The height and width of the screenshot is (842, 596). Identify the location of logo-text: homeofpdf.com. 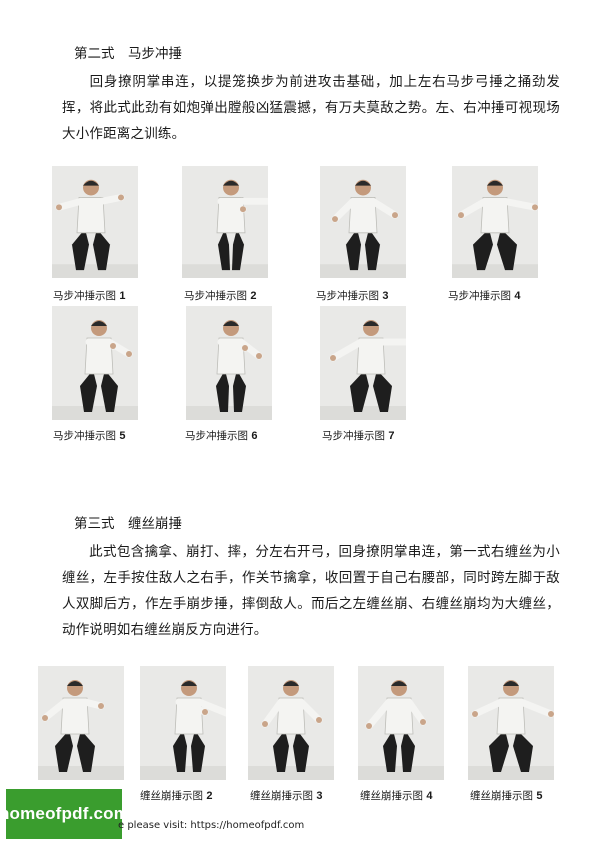
(65, 813).